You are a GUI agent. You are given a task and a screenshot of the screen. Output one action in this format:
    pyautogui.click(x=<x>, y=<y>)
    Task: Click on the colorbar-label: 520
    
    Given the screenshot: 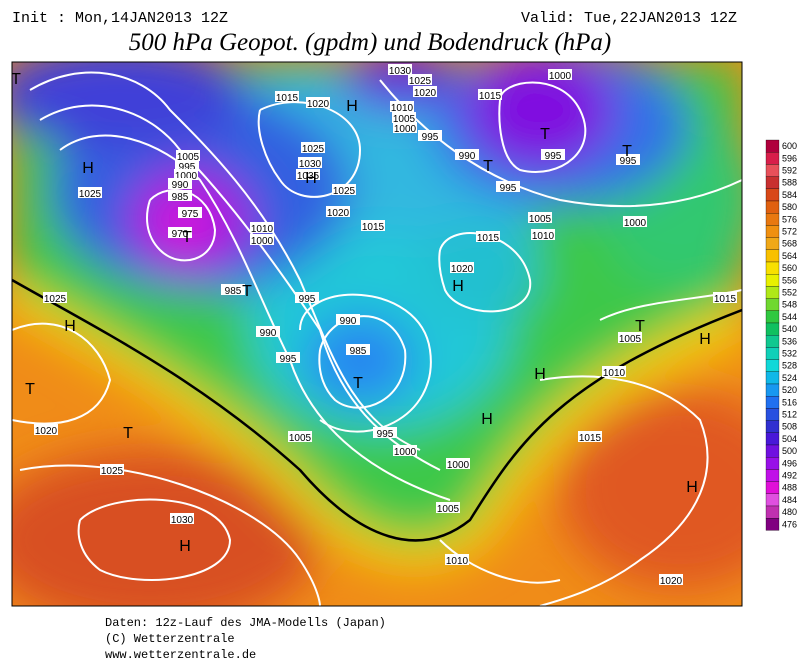 What is the action you would take?
    pyautogui.click(x=789, y=390)
    